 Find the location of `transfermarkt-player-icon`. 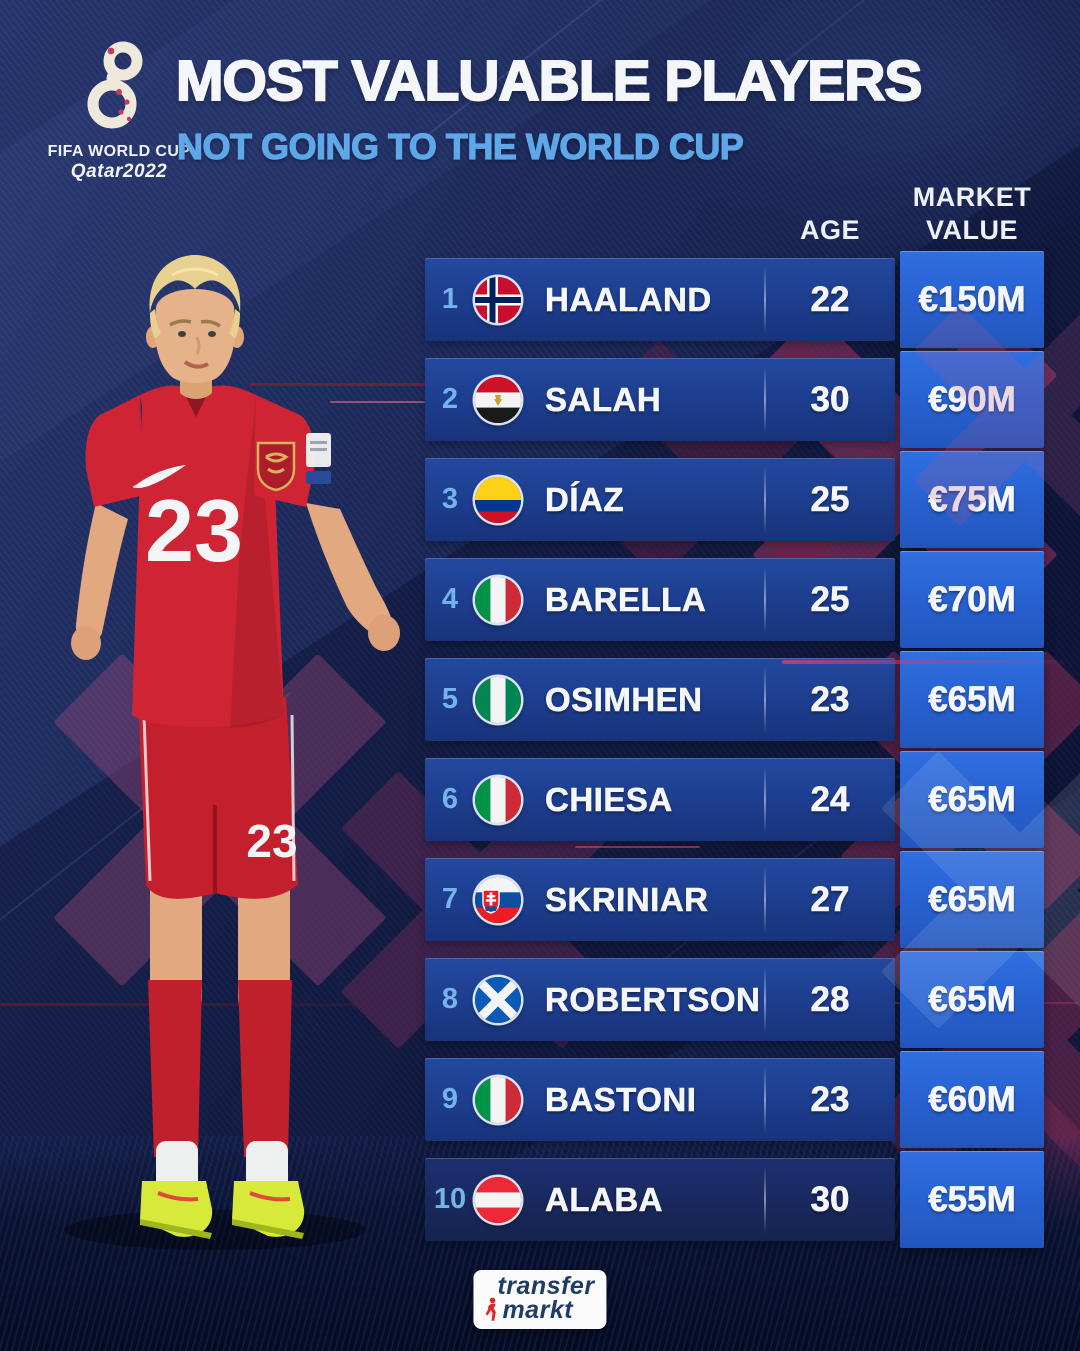

transfermarkt-player-icon is located at coordinates (490, 1309).